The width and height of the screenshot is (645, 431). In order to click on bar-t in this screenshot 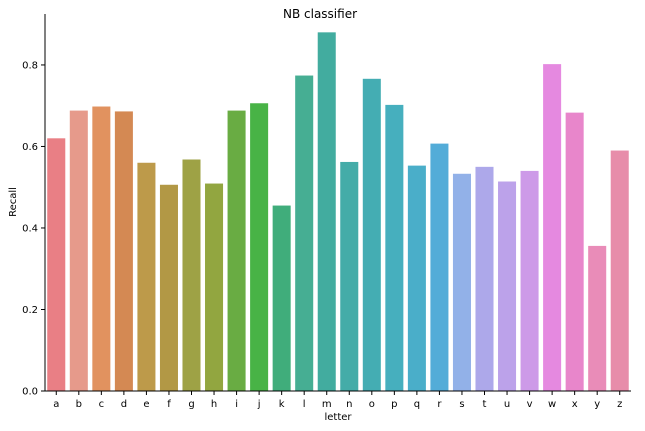, I will do `click(484, 278)`.